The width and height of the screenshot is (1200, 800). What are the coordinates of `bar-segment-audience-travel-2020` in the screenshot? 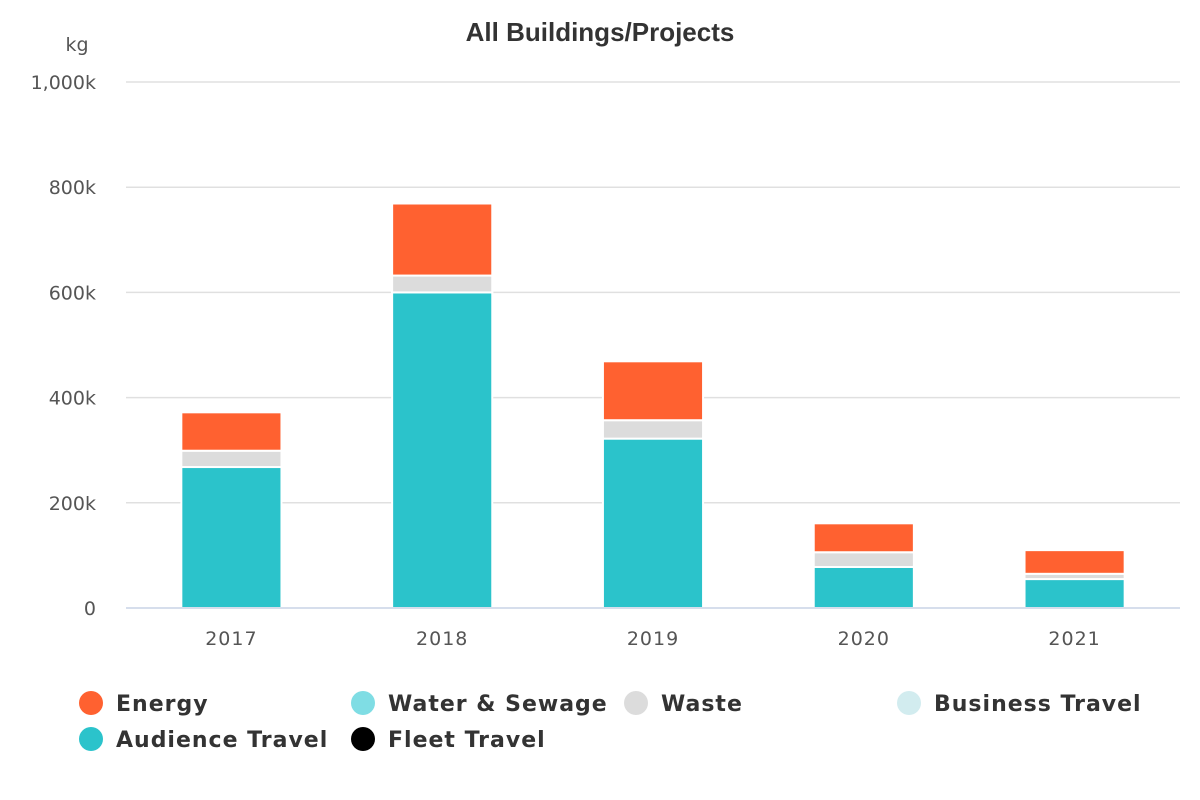 It's located at (863, 587).